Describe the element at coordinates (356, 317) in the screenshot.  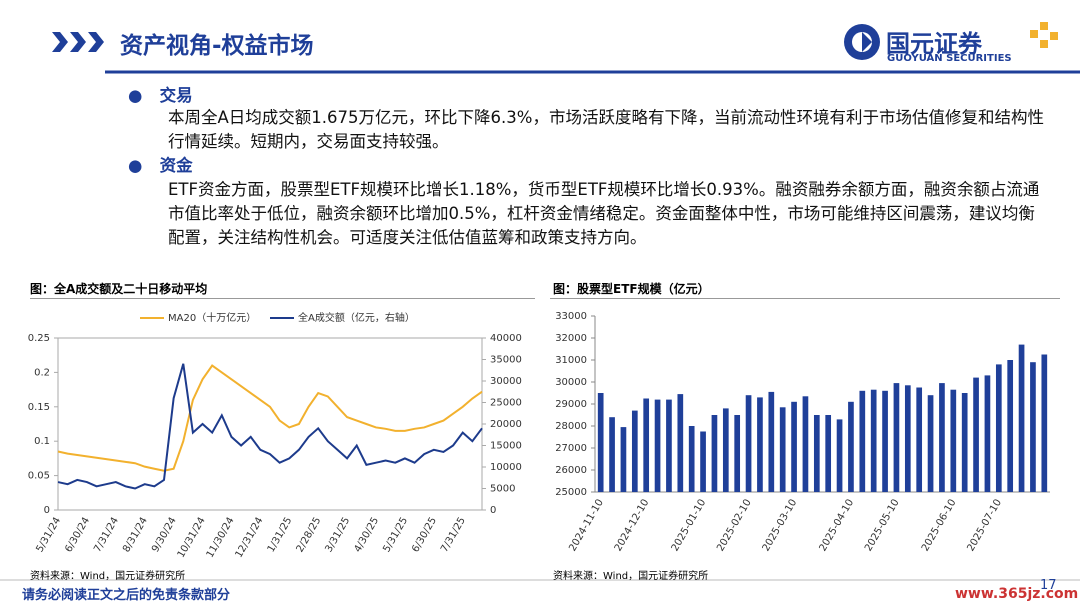
I see `legend-label: 全A成交额（亿元，右轴）` at that location.